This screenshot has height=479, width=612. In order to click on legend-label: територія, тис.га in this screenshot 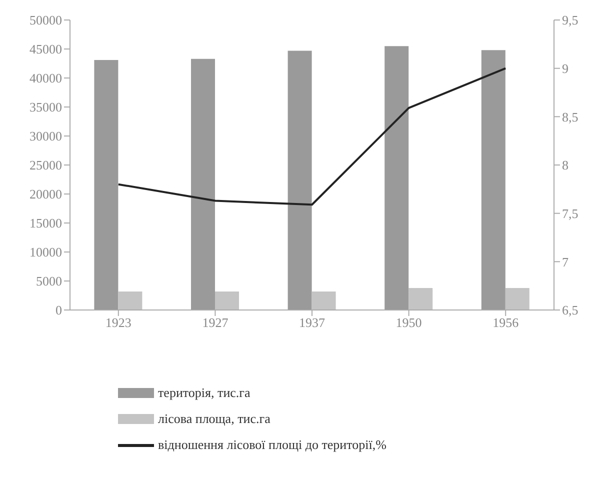, I will do `click(204, 393)`.